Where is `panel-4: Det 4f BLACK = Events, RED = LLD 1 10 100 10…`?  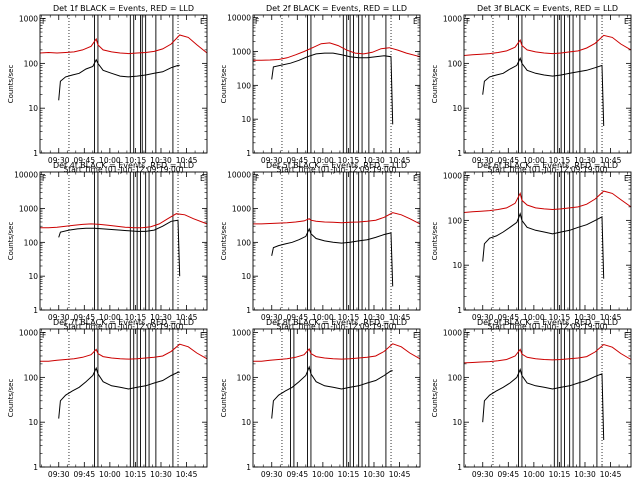
panel-4: Det 4f BLACK = Events, RED = LLD 1 10 100 10… is located at coordinates (107, 246).